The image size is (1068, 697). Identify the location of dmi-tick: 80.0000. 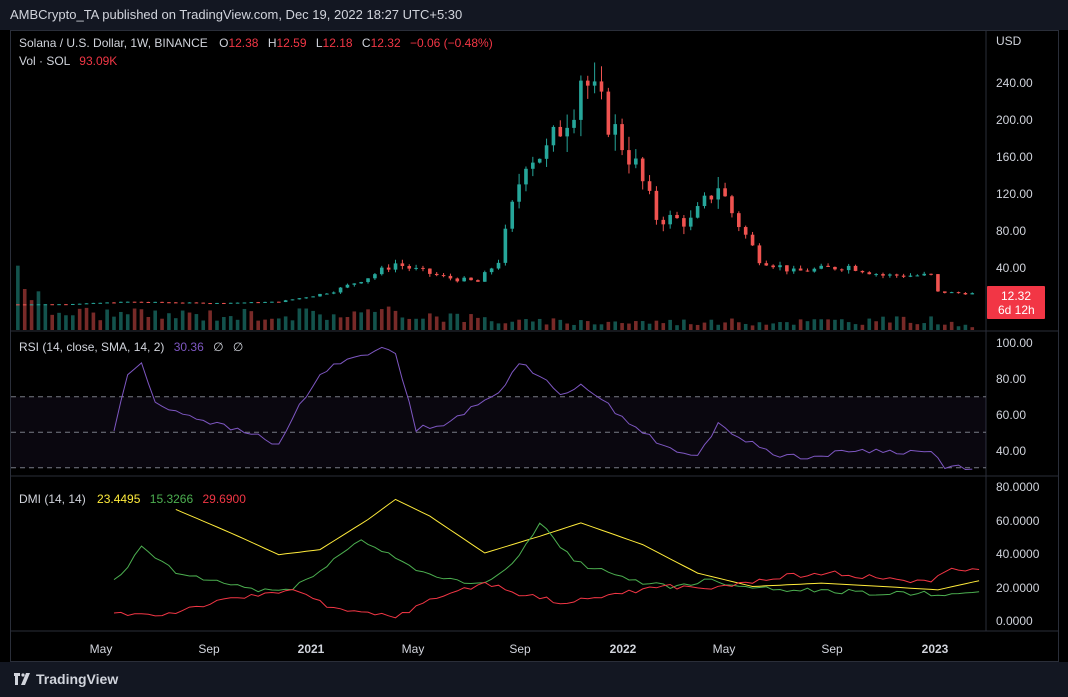
(1018, 487).